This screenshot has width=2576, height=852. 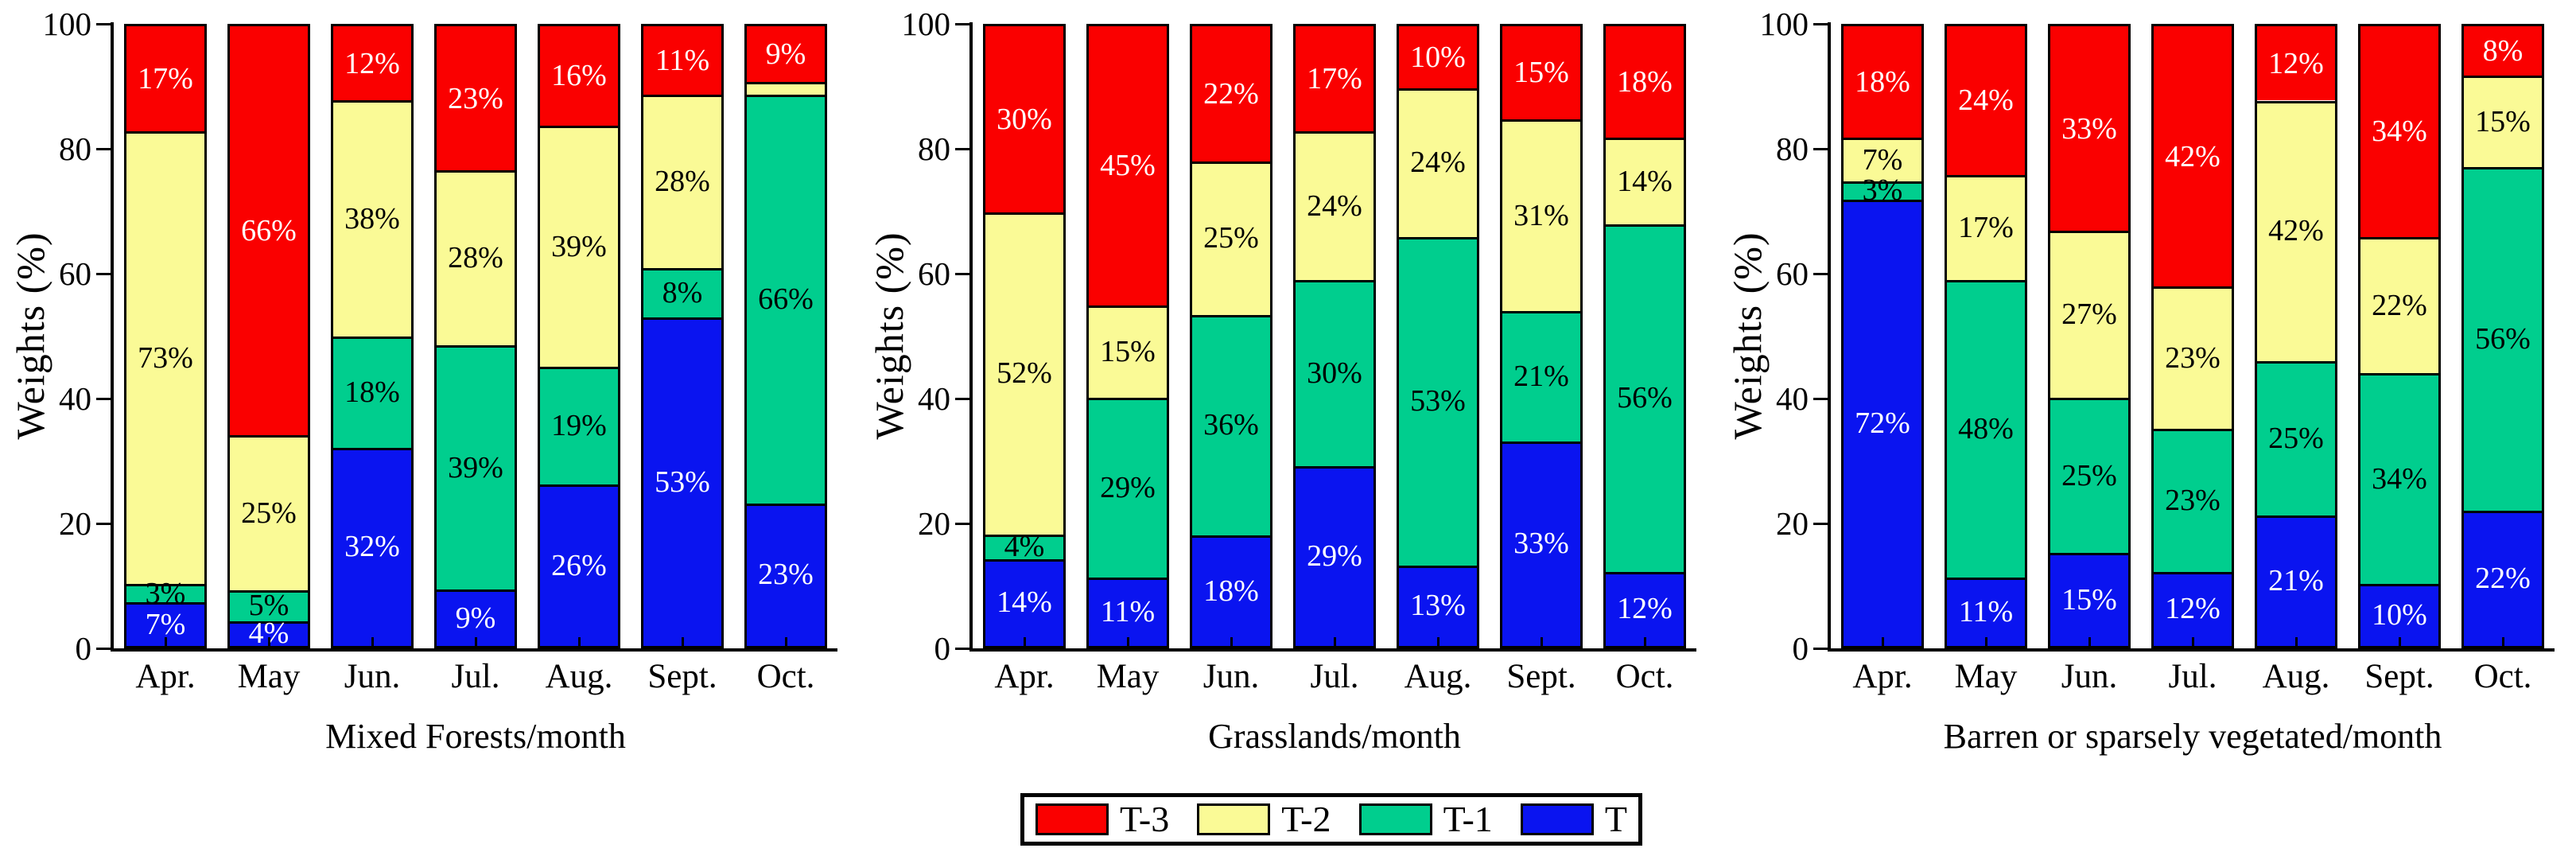 What do you see at coordinates (2502, 676) in the screenshot?
I see `x-tick-label: Oct.` at bounding box center [2502, 676].